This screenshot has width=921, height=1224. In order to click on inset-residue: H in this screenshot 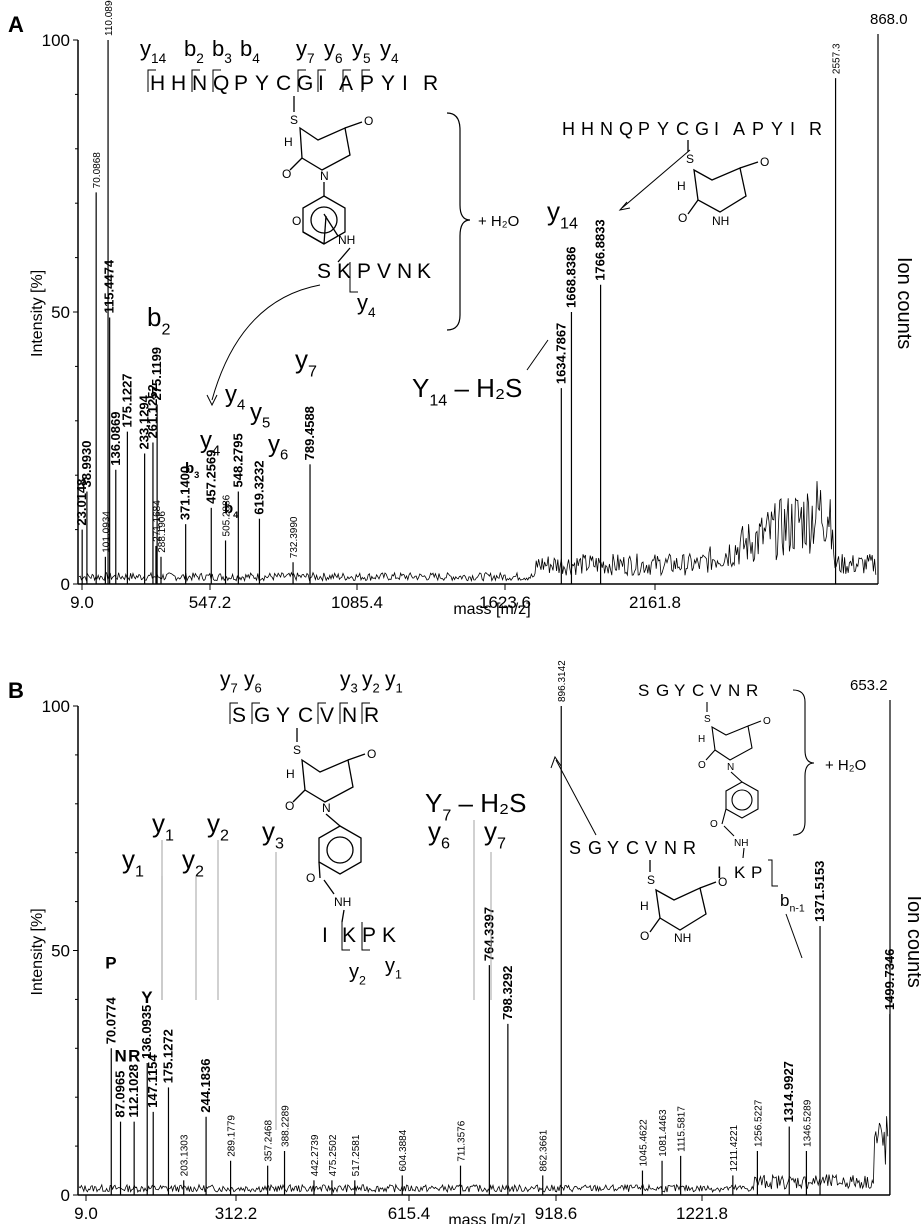, I will do `click(587, 129)`.